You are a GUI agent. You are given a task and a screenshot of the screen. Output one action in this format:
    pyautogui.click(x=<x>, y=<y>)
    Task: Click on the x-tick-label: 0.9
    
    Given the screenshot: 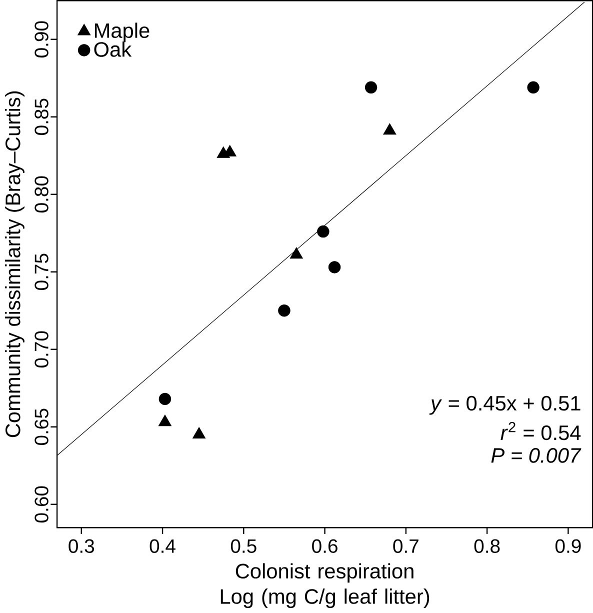 What is the action you would take?
    pyautogui.click(x=568, y=546)
    